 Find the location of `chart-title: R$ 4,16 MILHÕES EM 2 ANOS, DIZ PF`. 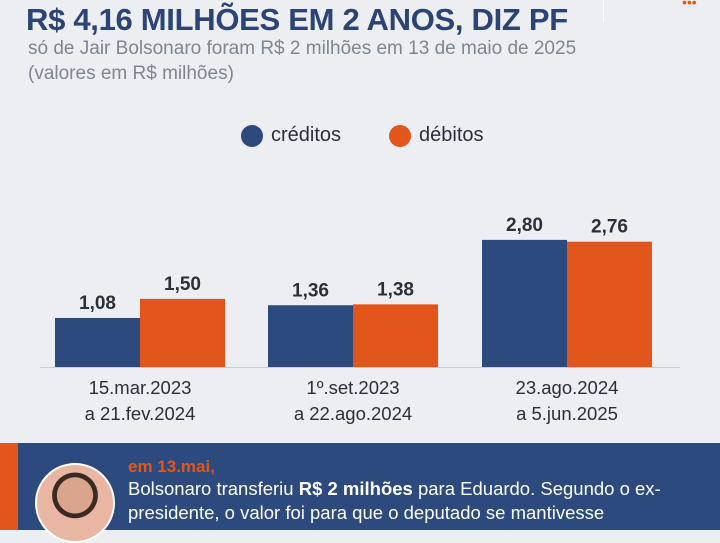

chart-title: R$ 4,16 MILHÕES EM 2 ANOS, DIZ PF is located at coordinates (297, 19).